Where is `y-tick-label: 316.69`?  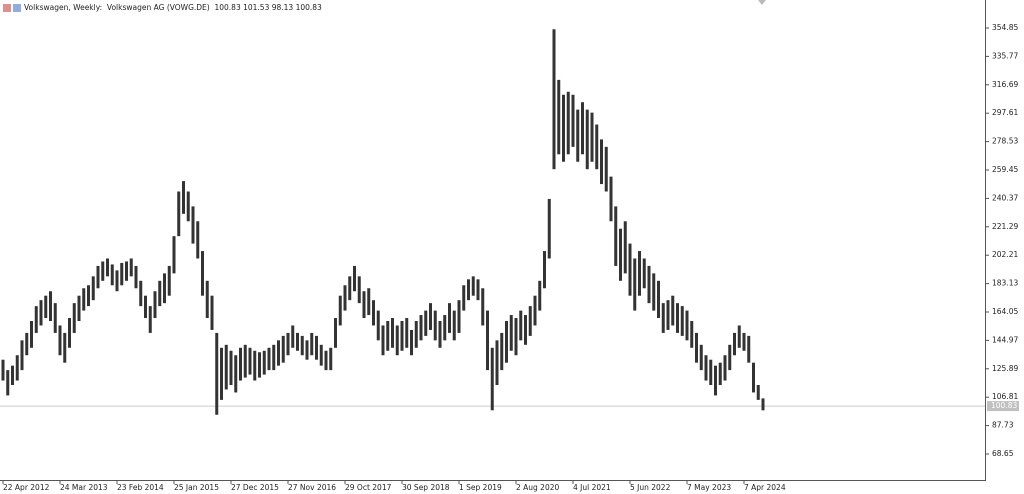 y-tick-label: 316.69 is located at coordinates (1005, 84).